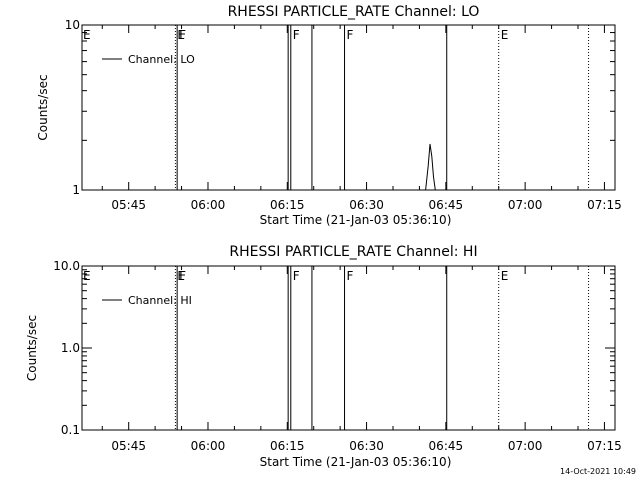 This screenshot has height=480, width=640. What do you see at coordinates (598, 471) in the screenshot?
I see `footer-timestamp: 14-Oct-2021 10:49` at bounding box center [598, 471].